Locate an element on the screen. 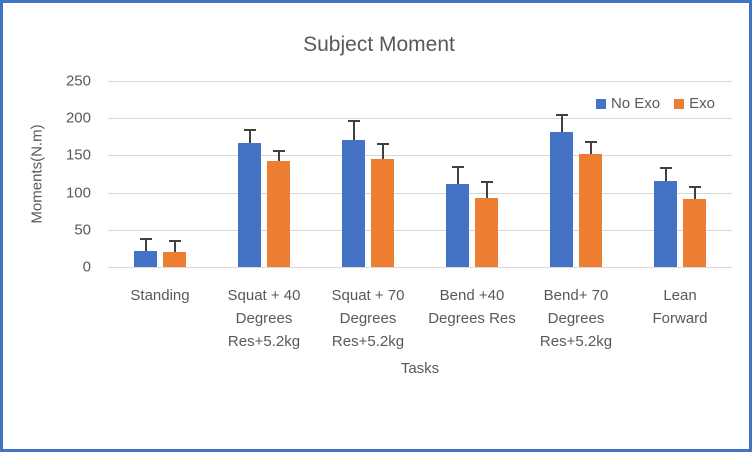 This screenshot has height=452, width=752. legend: No Exo Exo is located at coordinates (655, 103).